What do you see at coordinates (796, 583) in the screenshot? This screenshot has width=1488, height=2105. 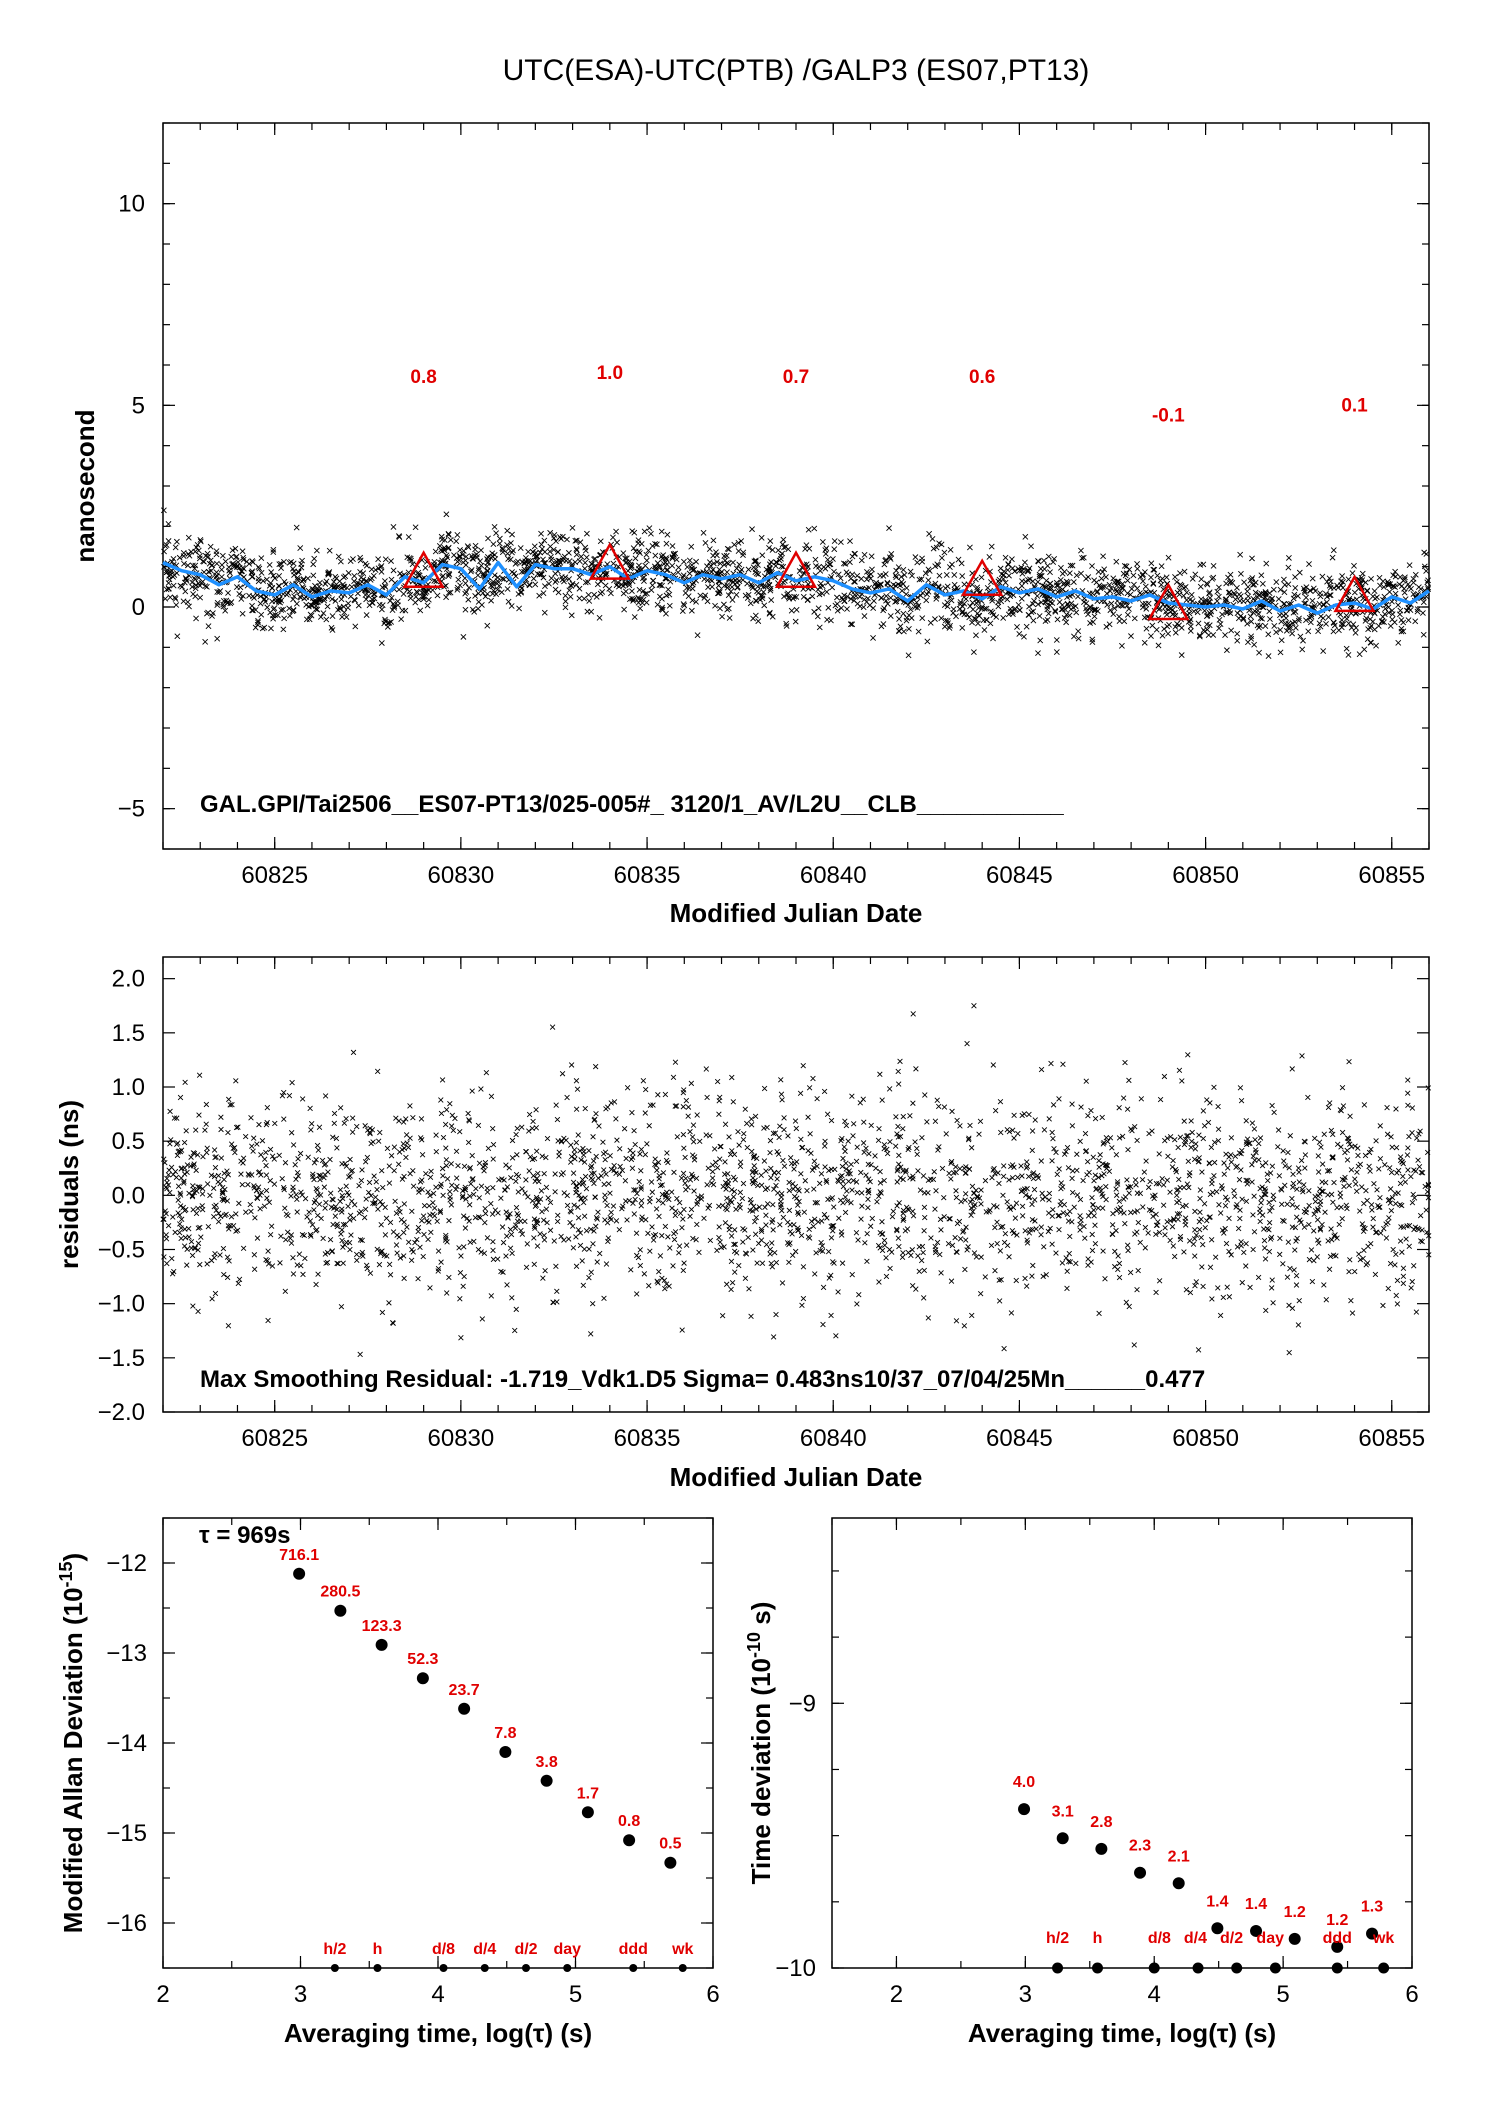 I see `raw-data-points` at bounding box center [796, 583].